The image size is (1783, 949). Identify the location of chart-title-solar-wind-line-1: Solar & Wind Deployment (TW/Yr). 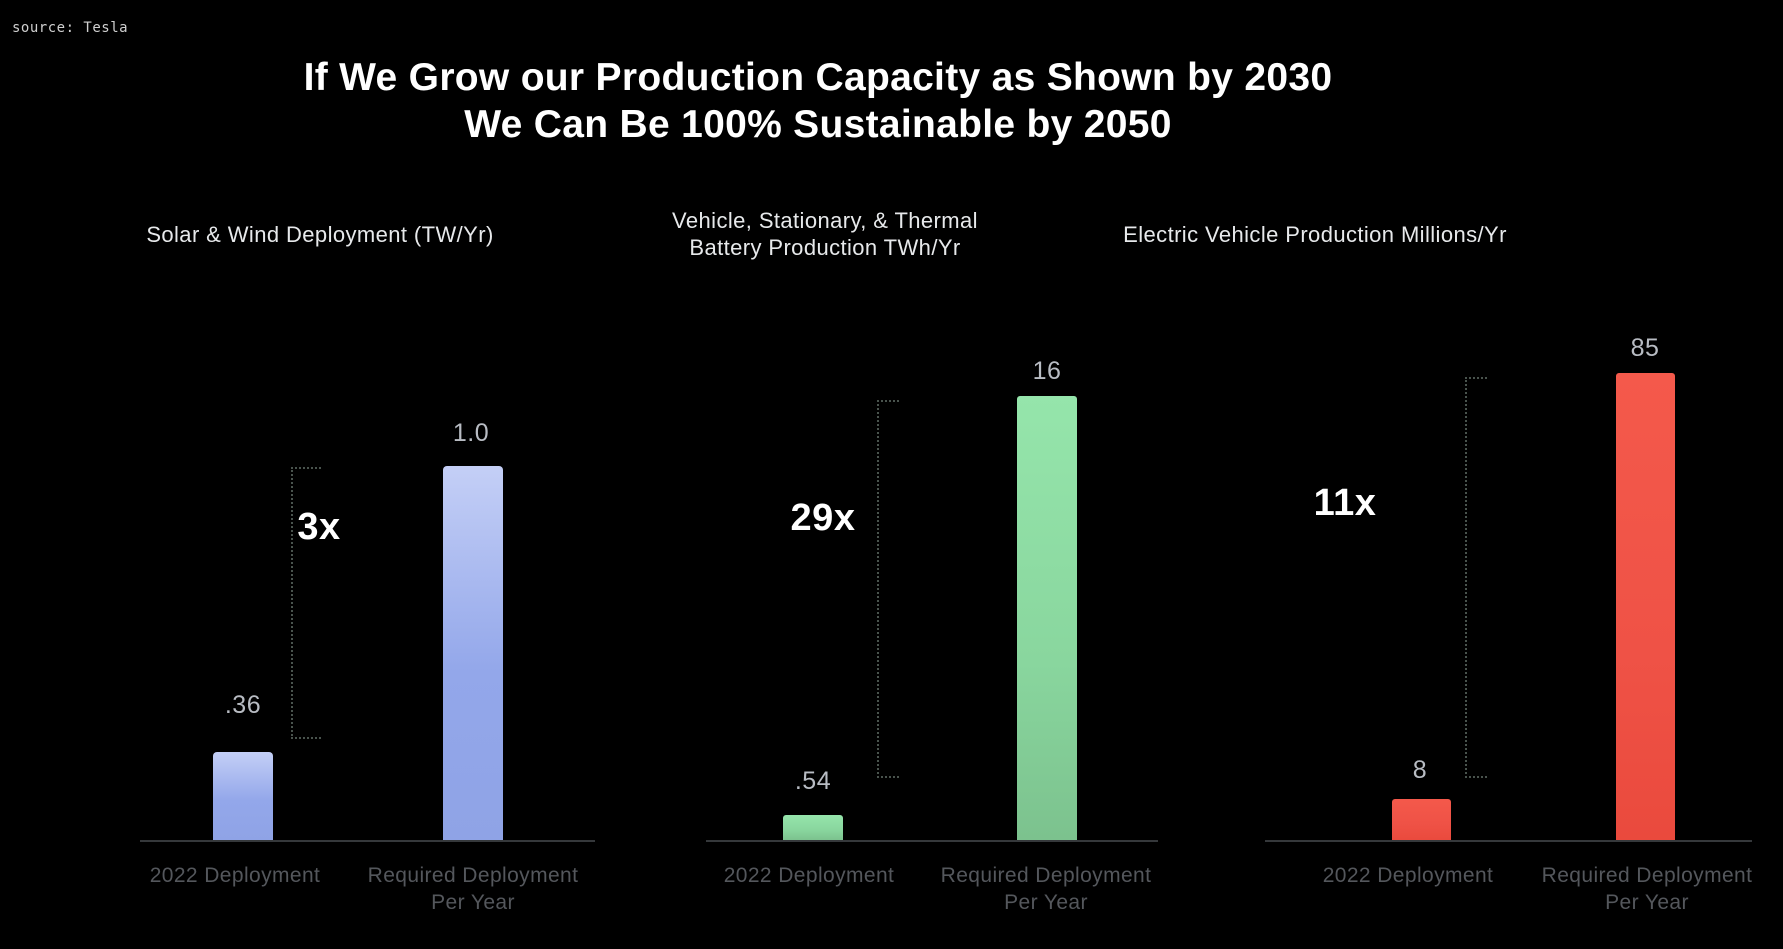
(320, 234).